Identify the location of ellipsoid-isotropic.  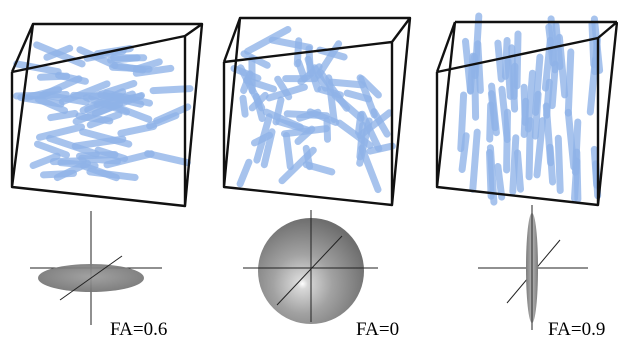
(310, 267).